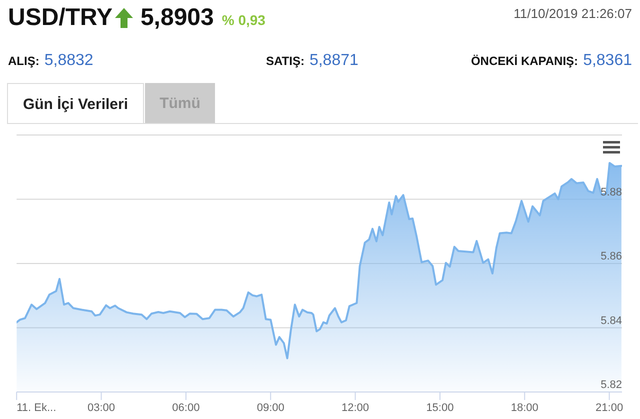 Image resolution: width=640 pixels, height=419 pixels. What do you see at coordinates (177, 18) in the screenshot?
I see `text: 5,8903` at bounding box center [177, 18].